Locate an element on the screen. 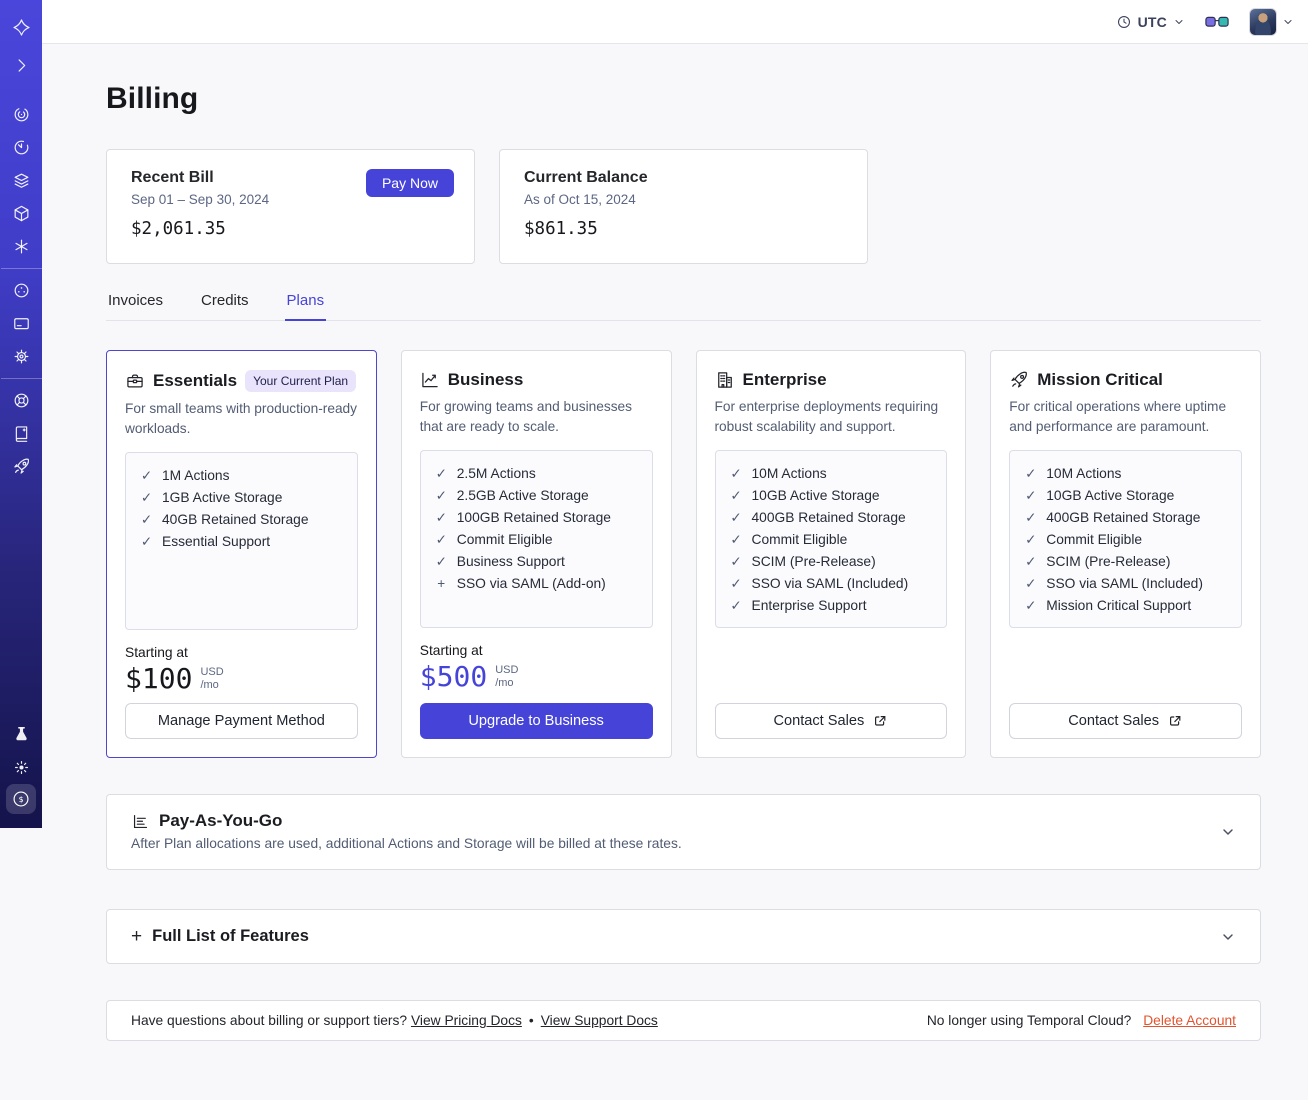  user-menu is located at coordinates (1271, 21).